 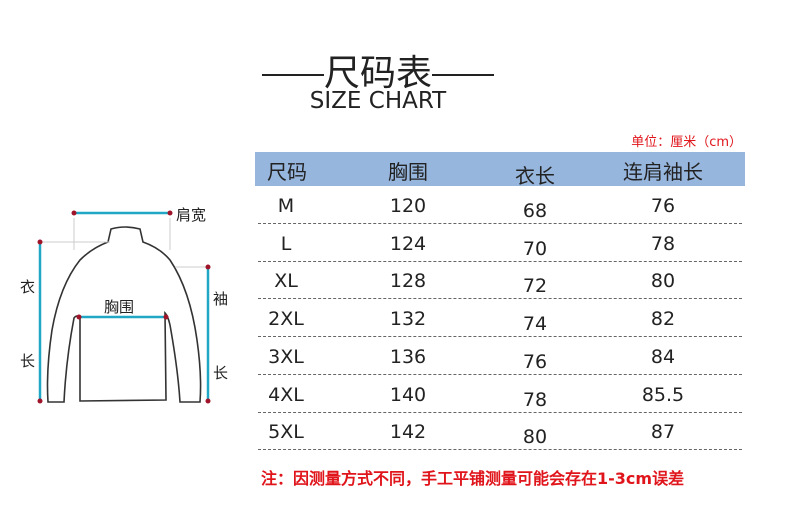 What do you see at coordinates (408, 356) in the screenshot?
I see `cell-chest: 136` at bounding box center [408, 356].